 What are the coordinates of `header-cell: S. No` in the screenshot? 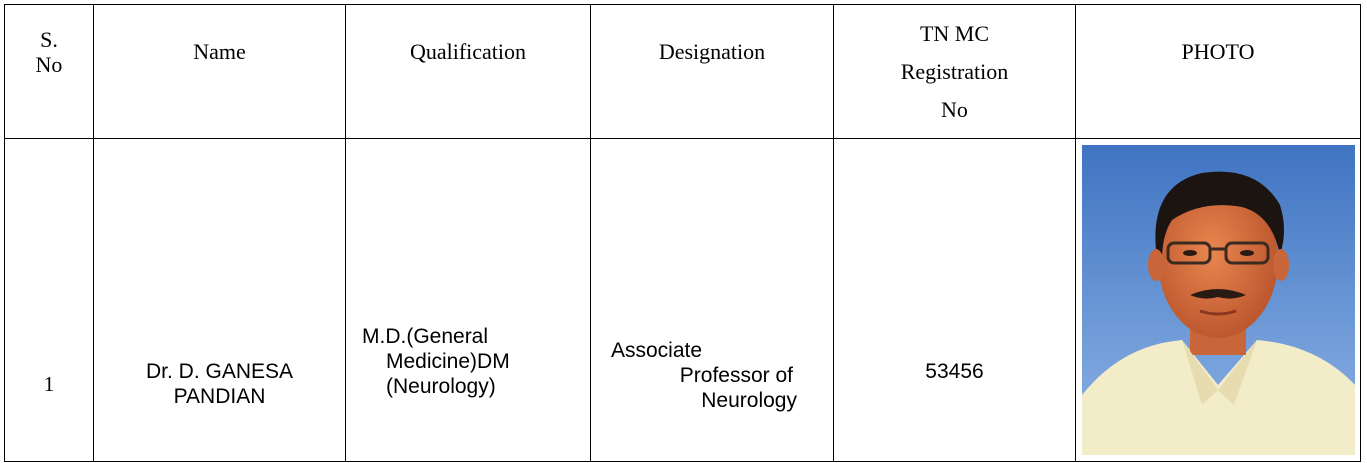 It's located at (49, 71).